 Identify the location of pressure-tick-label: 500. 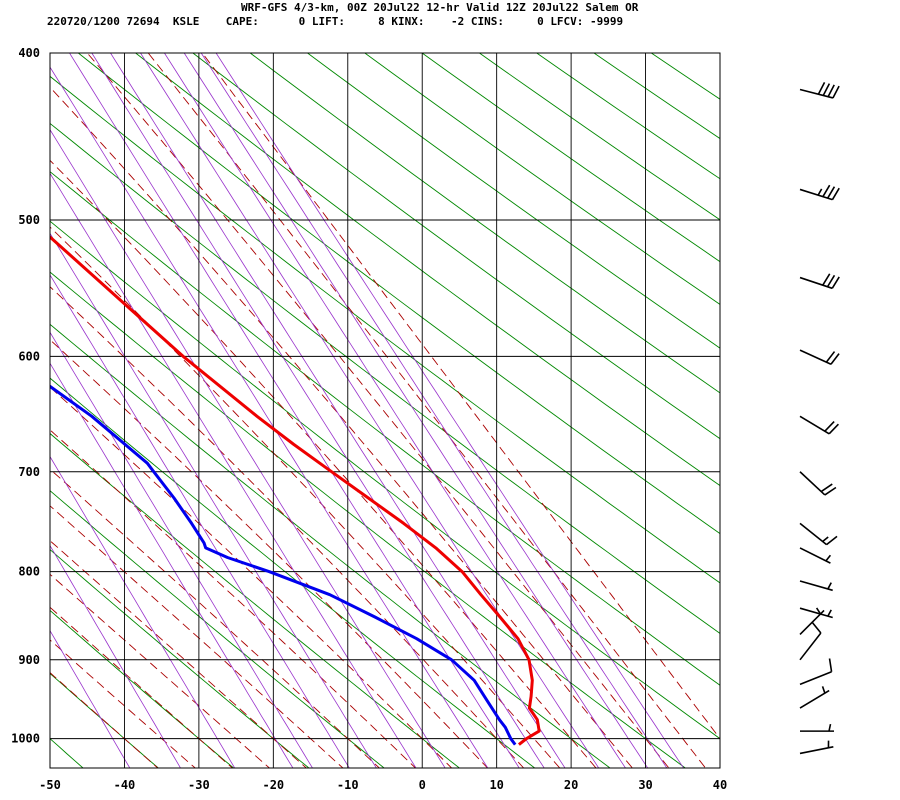
(29, 220).